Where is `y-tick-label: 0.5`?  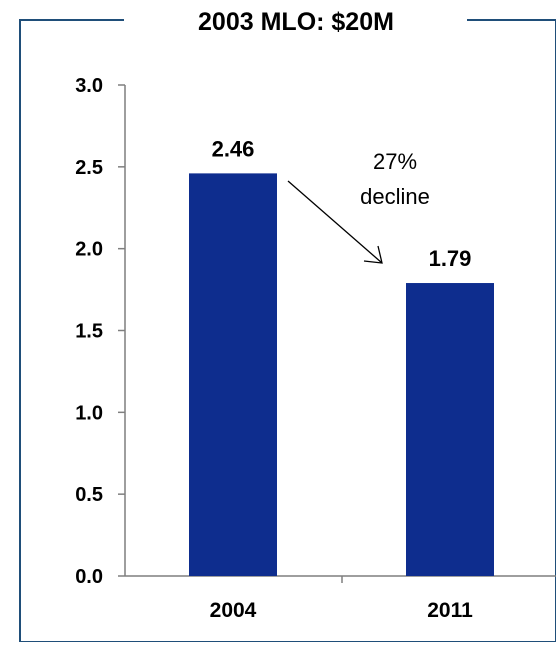
y-tick-label: 0.5 is located at coordinates (89, 495).